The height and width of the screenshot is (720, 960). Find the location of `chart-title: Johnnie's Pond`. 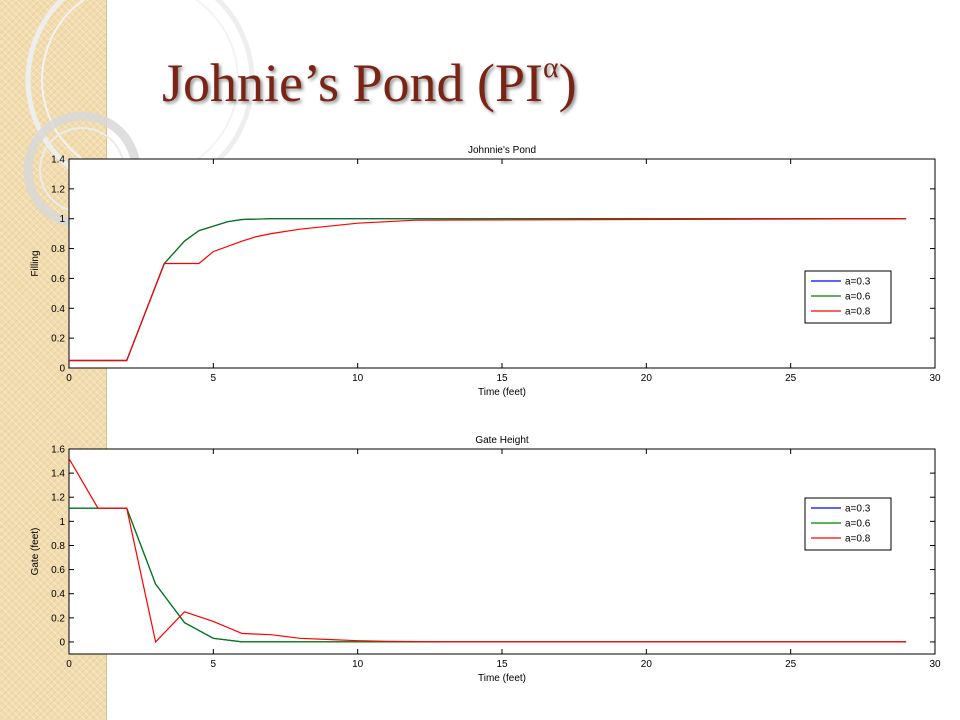

chart-title: Johnnie's Pond is located at coordinates (502, 150).